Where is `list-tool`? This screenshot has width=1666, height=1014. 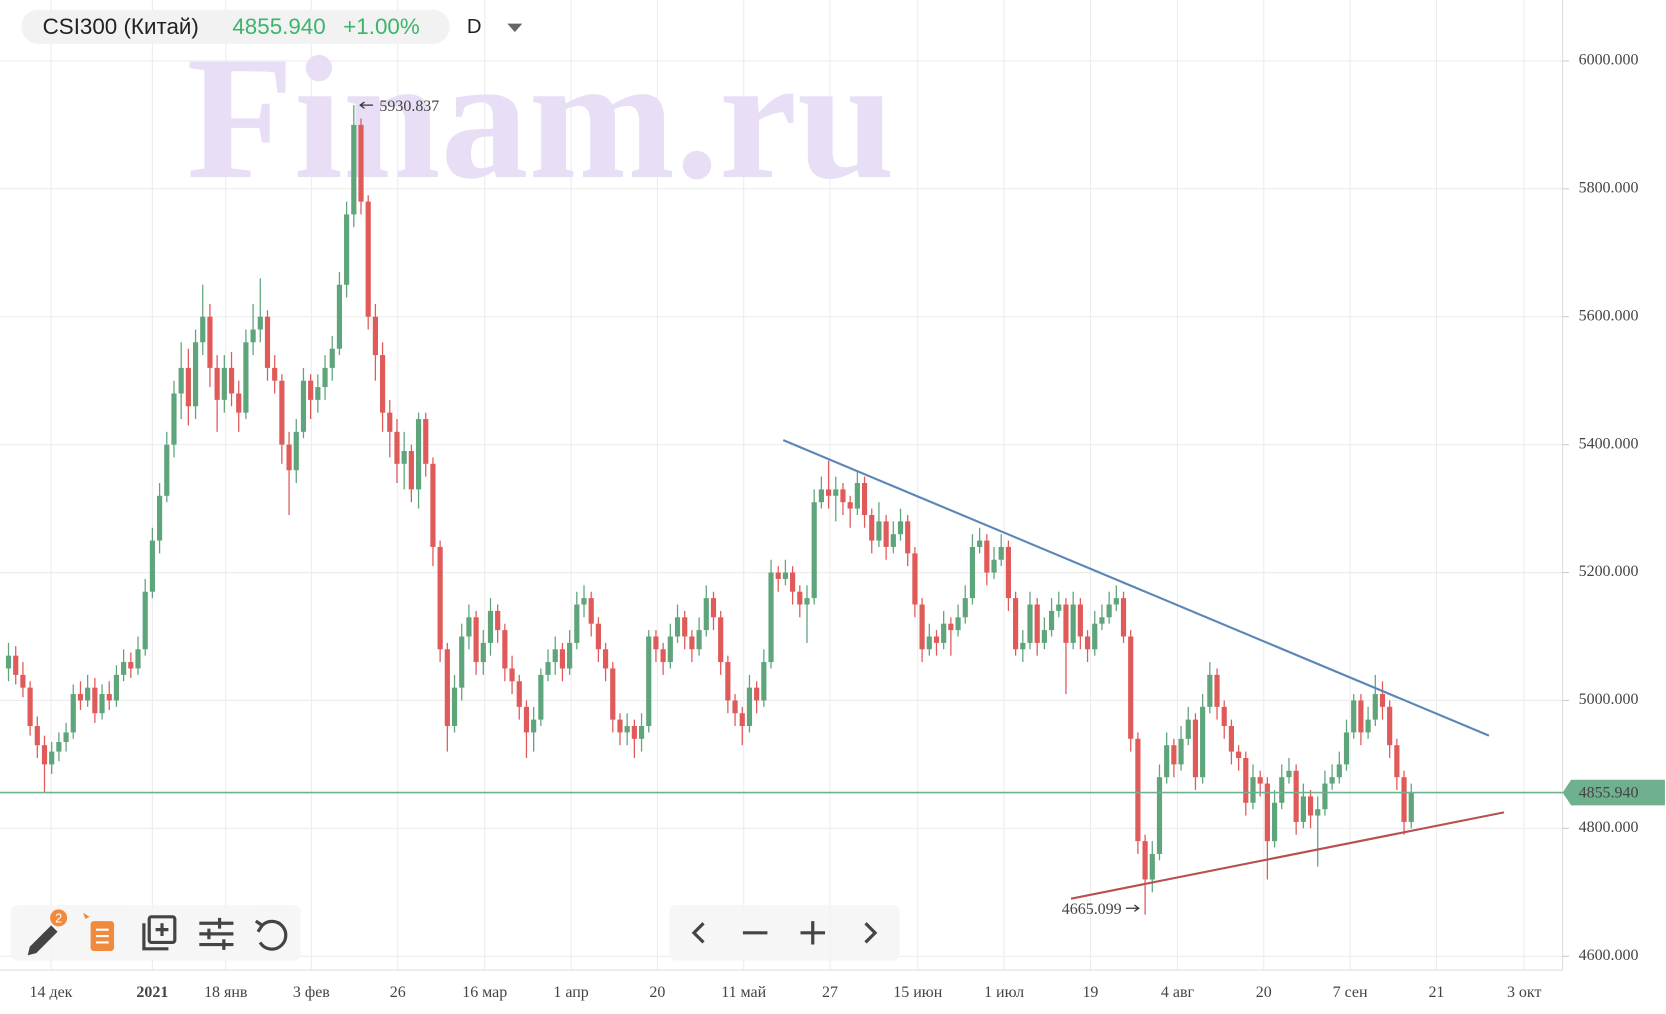
list-tool is located at coordinates (99, 931).